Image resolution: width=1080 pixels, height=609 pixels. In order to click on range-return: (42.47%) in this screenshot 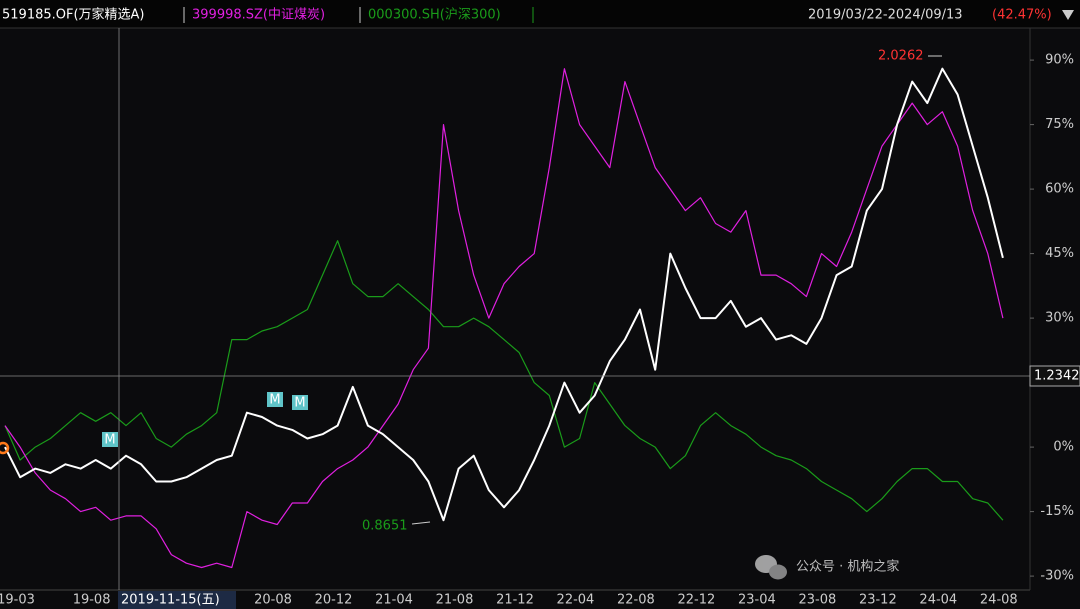, I will do `click(1022, 15)`.